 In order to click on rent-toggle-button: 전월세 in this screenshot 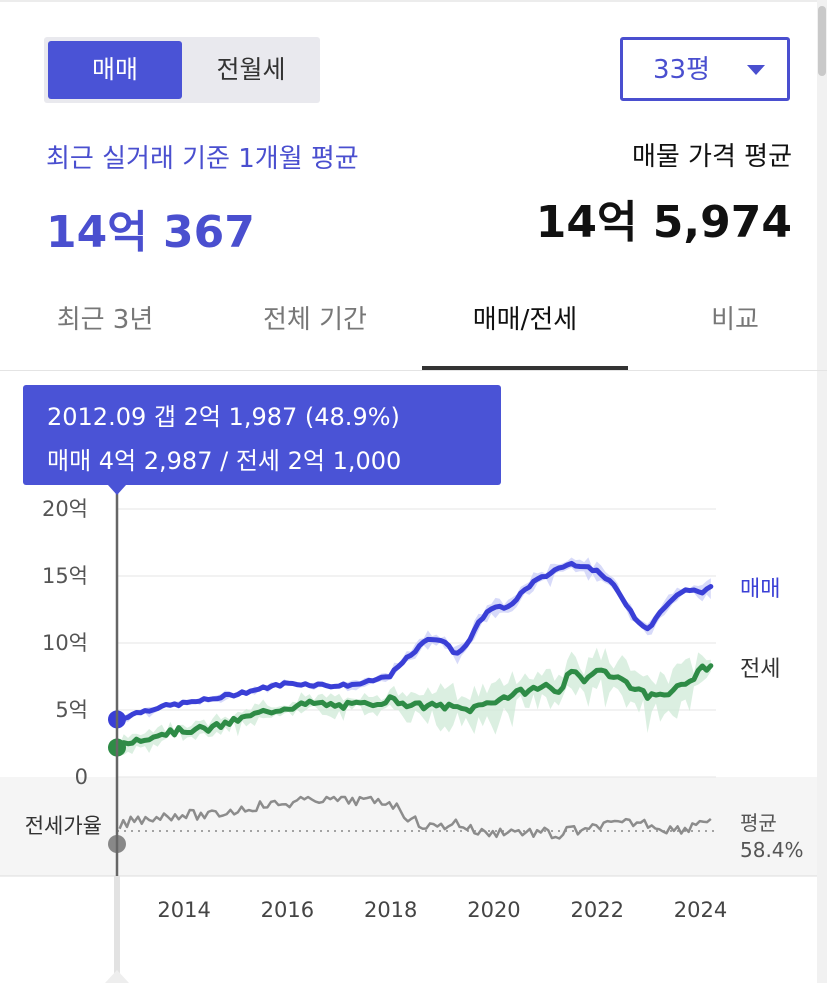, I will do `click(251, 69)`.